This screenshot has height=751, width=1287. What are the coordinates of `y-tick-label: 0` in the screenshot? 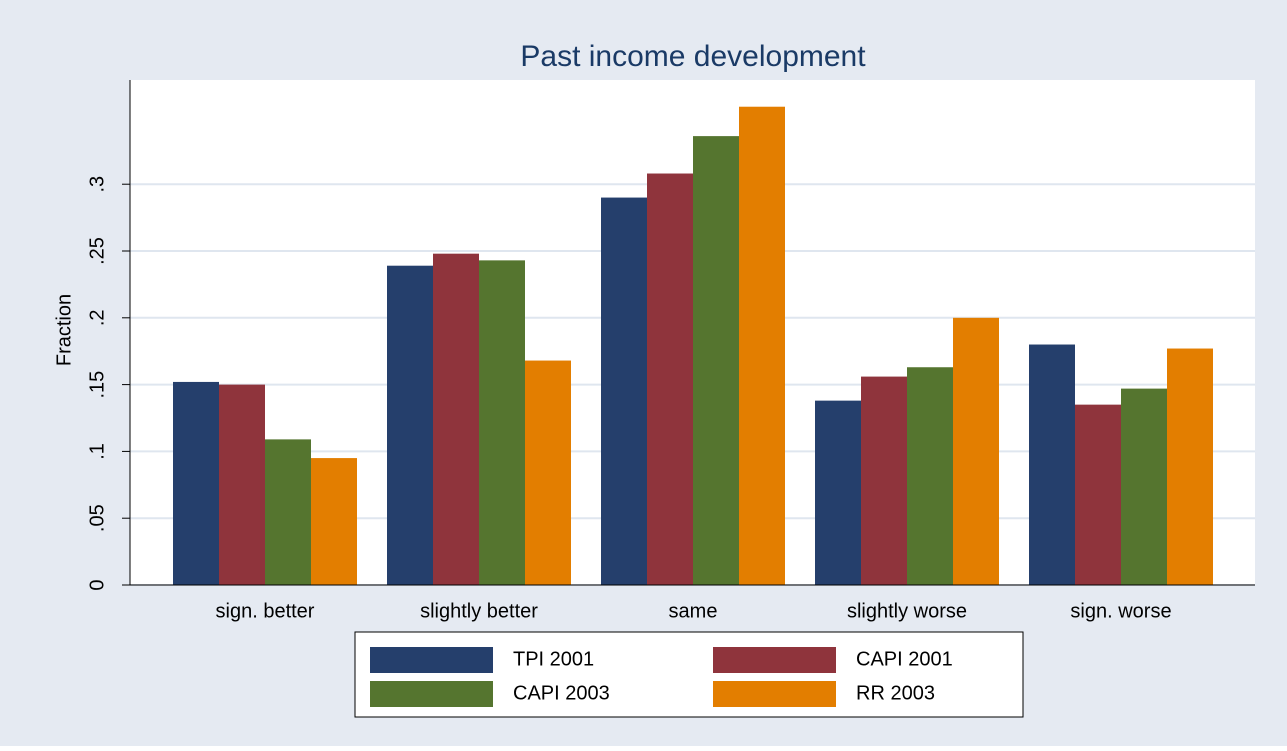 It's located at (97, 584).